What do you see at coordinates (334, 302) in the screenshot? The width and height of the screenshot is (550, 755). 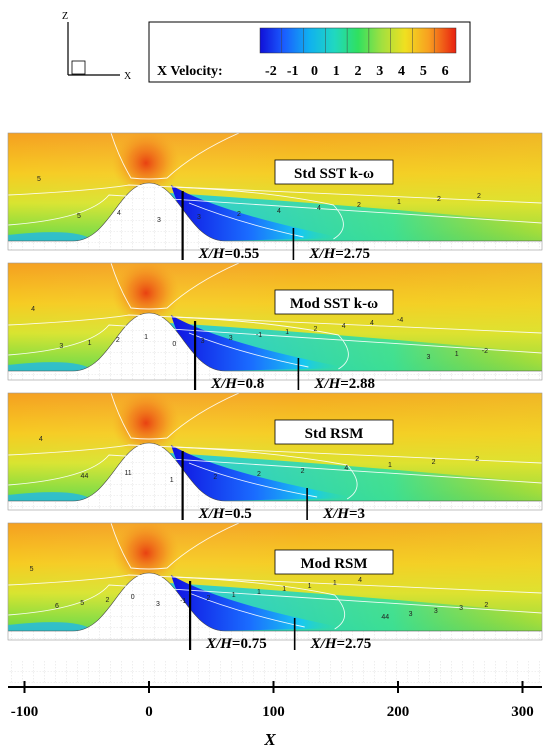 I see `panel-title-box: Mod SST k-ω` at bounding box center [334, 302].